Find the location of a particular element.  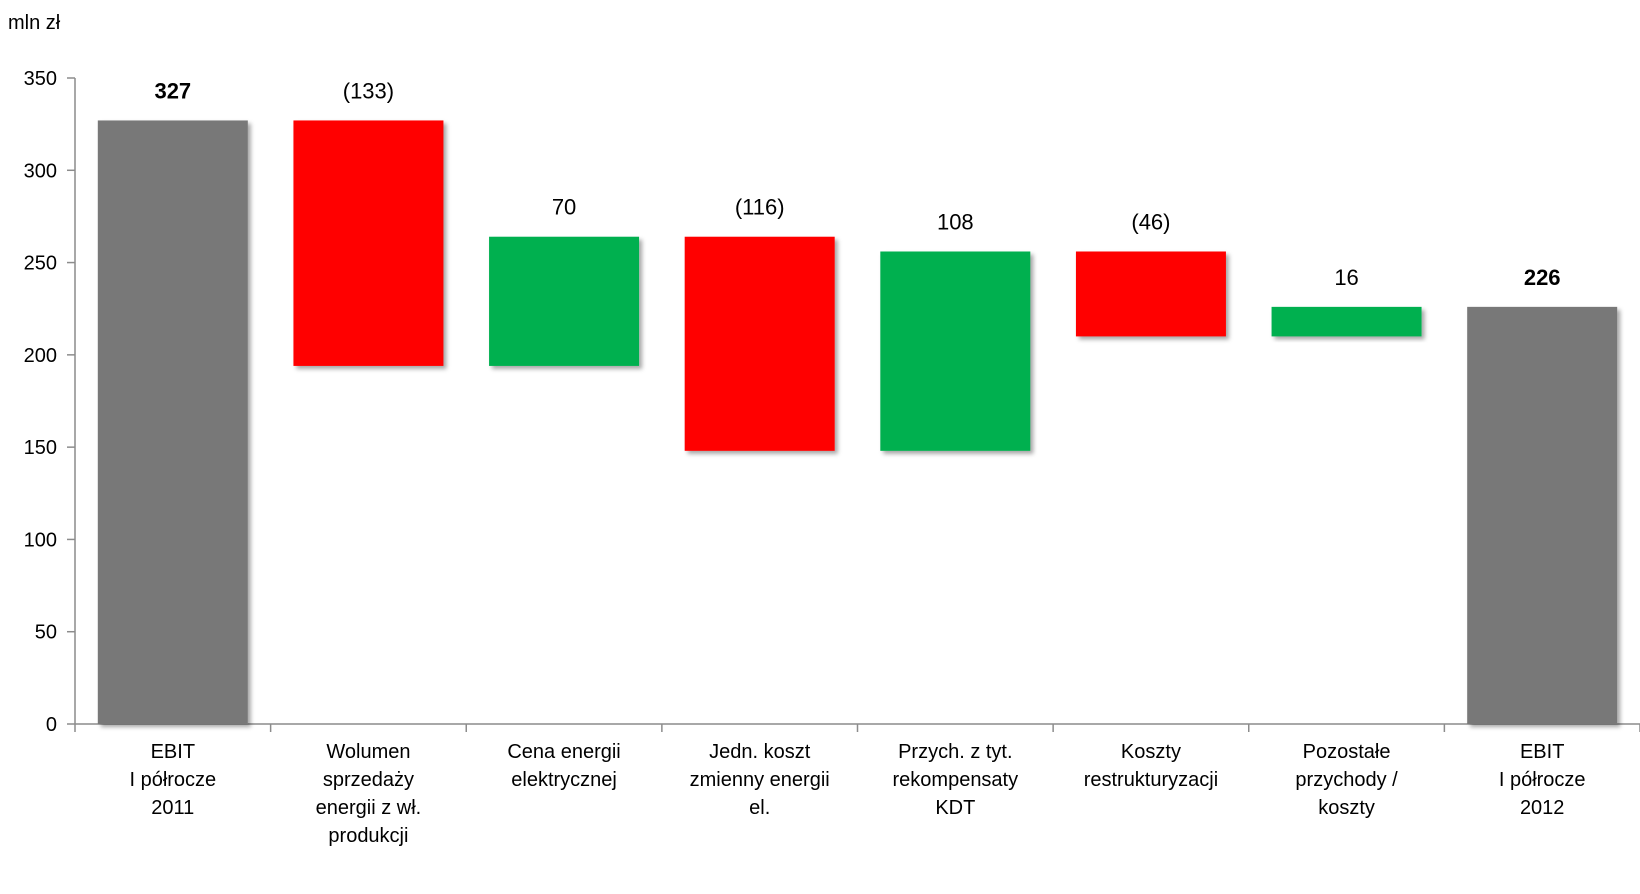

category-label: Cena energii elektrycznej is located at coordinates (563, 766).